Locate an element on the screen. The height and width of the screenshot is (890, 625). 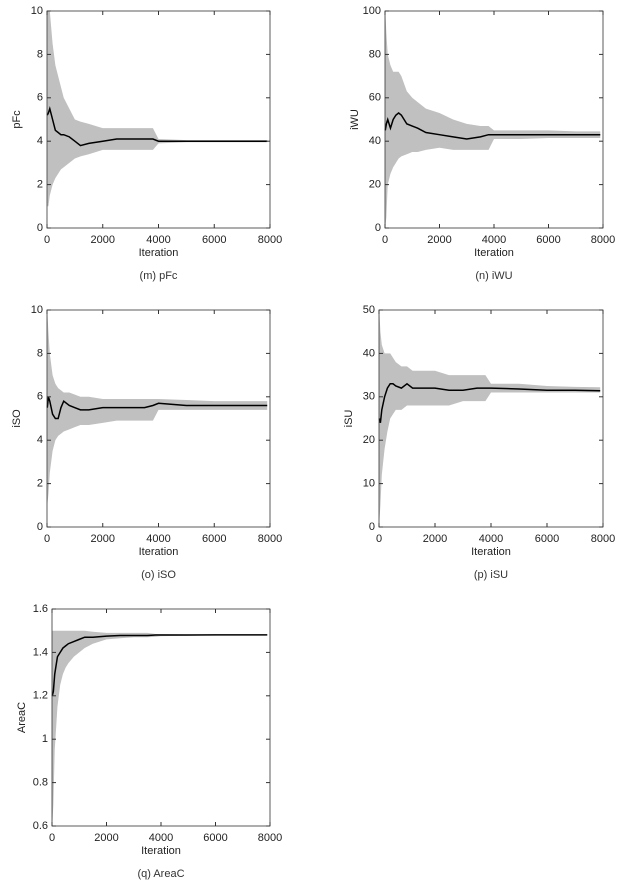
y-tick-label: 100 is located at coordinates (372, 11).